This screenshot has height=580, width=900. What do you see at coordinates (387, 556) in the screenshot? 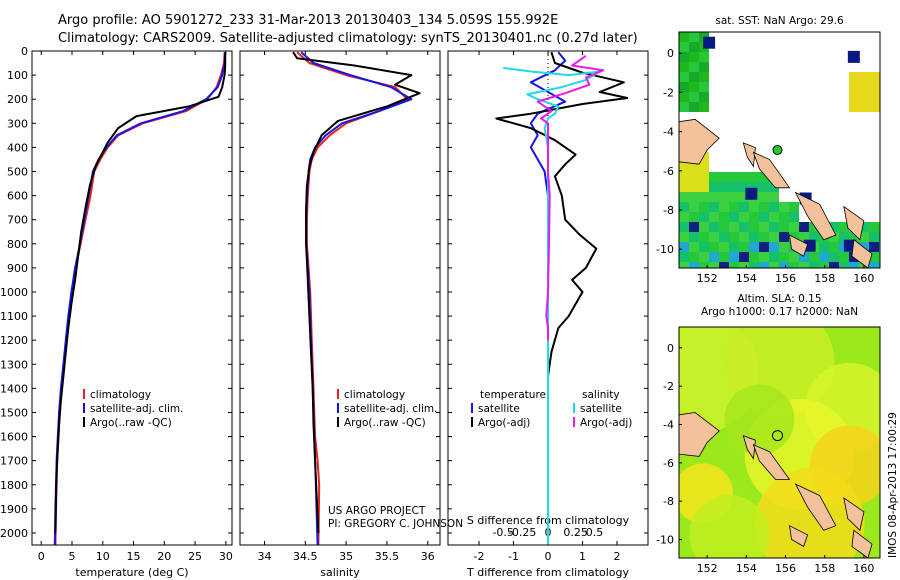
I see `x-tick-label: 35.5` at bounding box center [387, 556].